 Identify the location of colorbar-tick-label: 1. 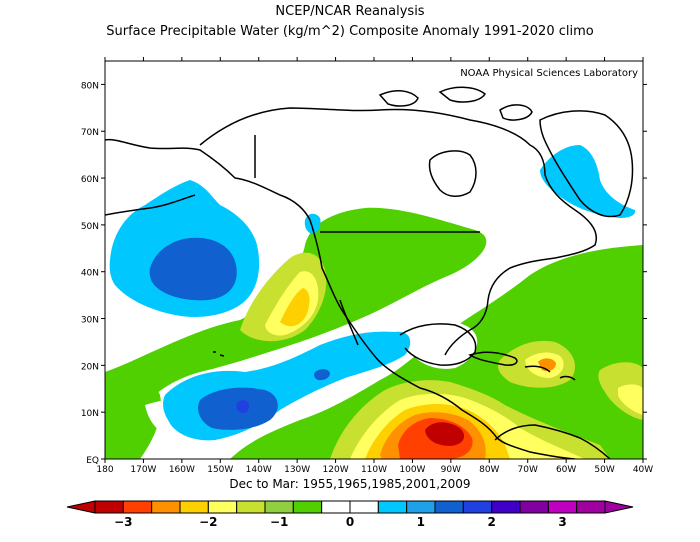
(421, 522).